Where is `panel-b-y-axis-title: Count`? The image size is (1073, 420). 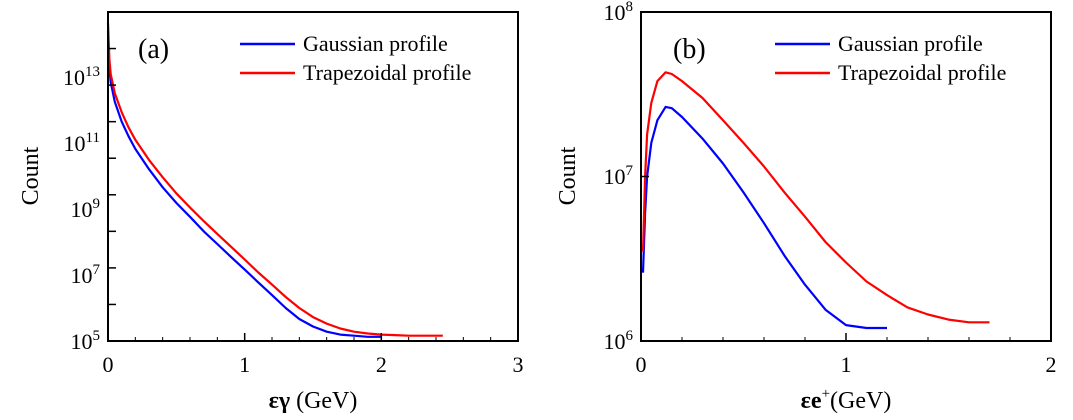
panel-b-y-axis-title: Count is located at coordinates (568, 175).